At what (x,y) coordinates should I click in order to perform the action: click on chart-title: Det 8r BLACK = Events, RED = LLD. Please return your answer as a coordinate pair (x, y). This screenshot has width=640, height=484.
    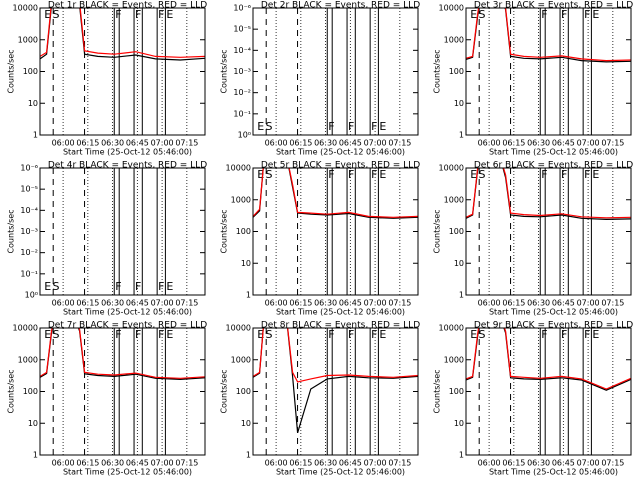
    Looking at the image, I should click on (340, 326).